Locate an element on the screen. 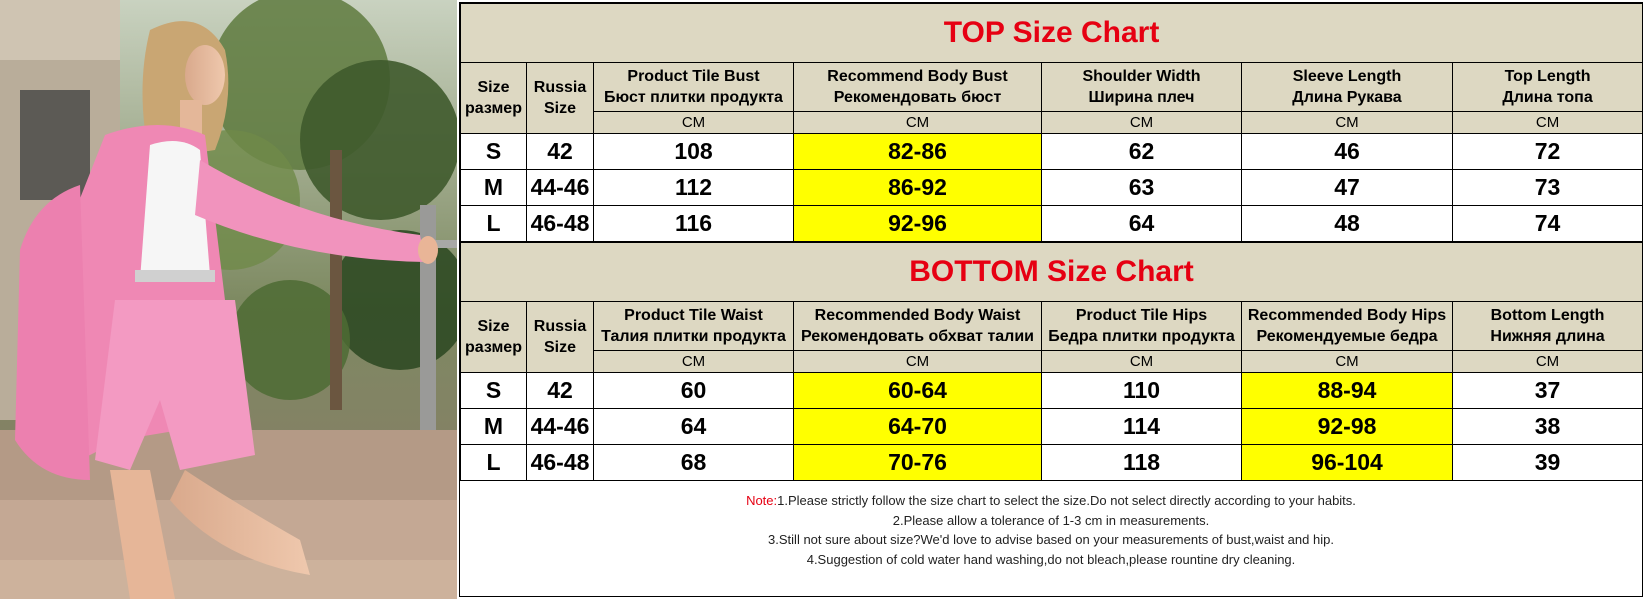 The image size is (1644, 599). top-header-line: Product Tile Bust is located at coordinates (693, 76).